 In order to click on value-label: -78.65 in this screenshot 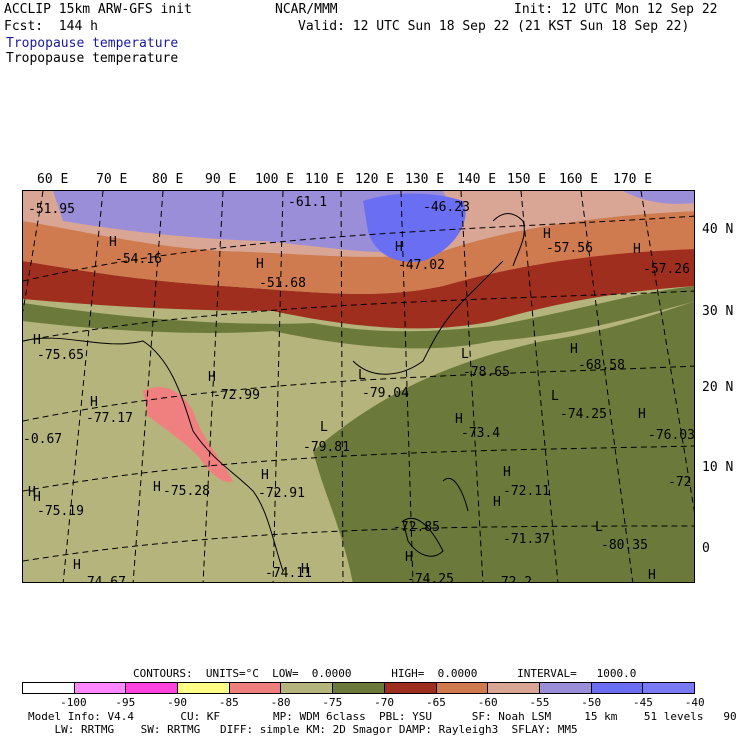, I will do `click(486, 372)`.